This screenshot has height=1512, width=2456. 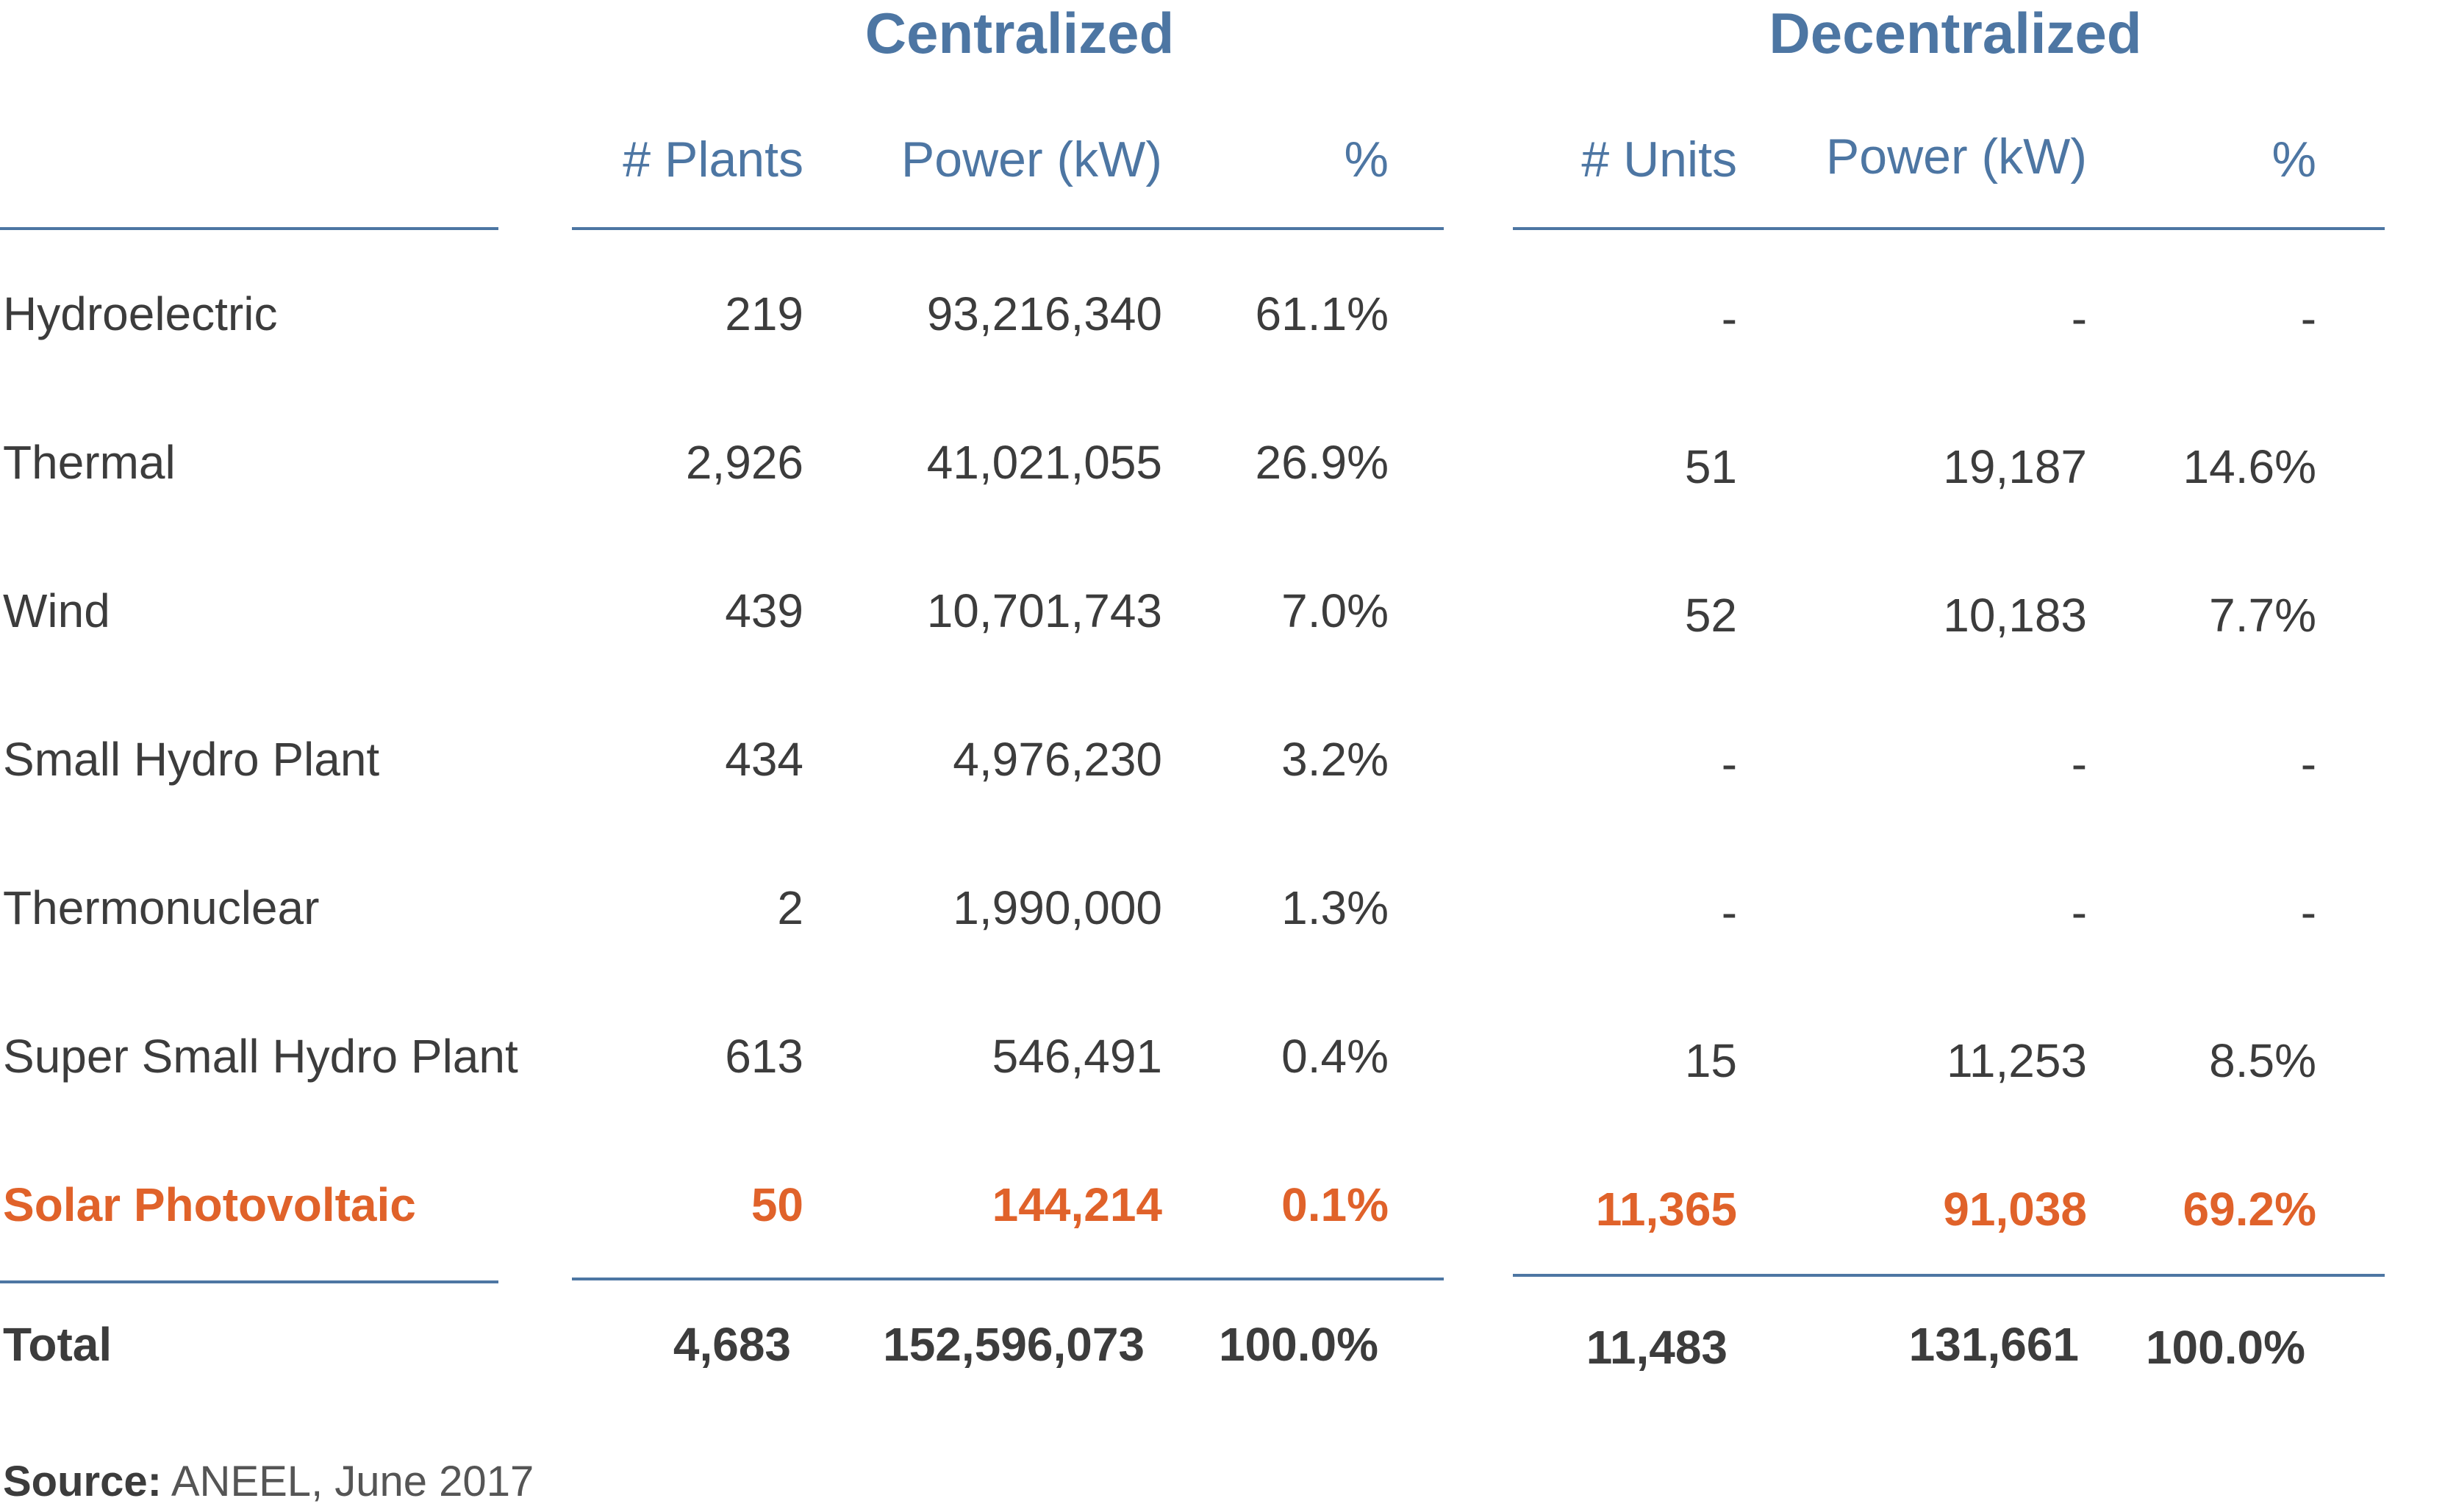 I want to click on header-rule-centralized, so click(x=1008, y=228).